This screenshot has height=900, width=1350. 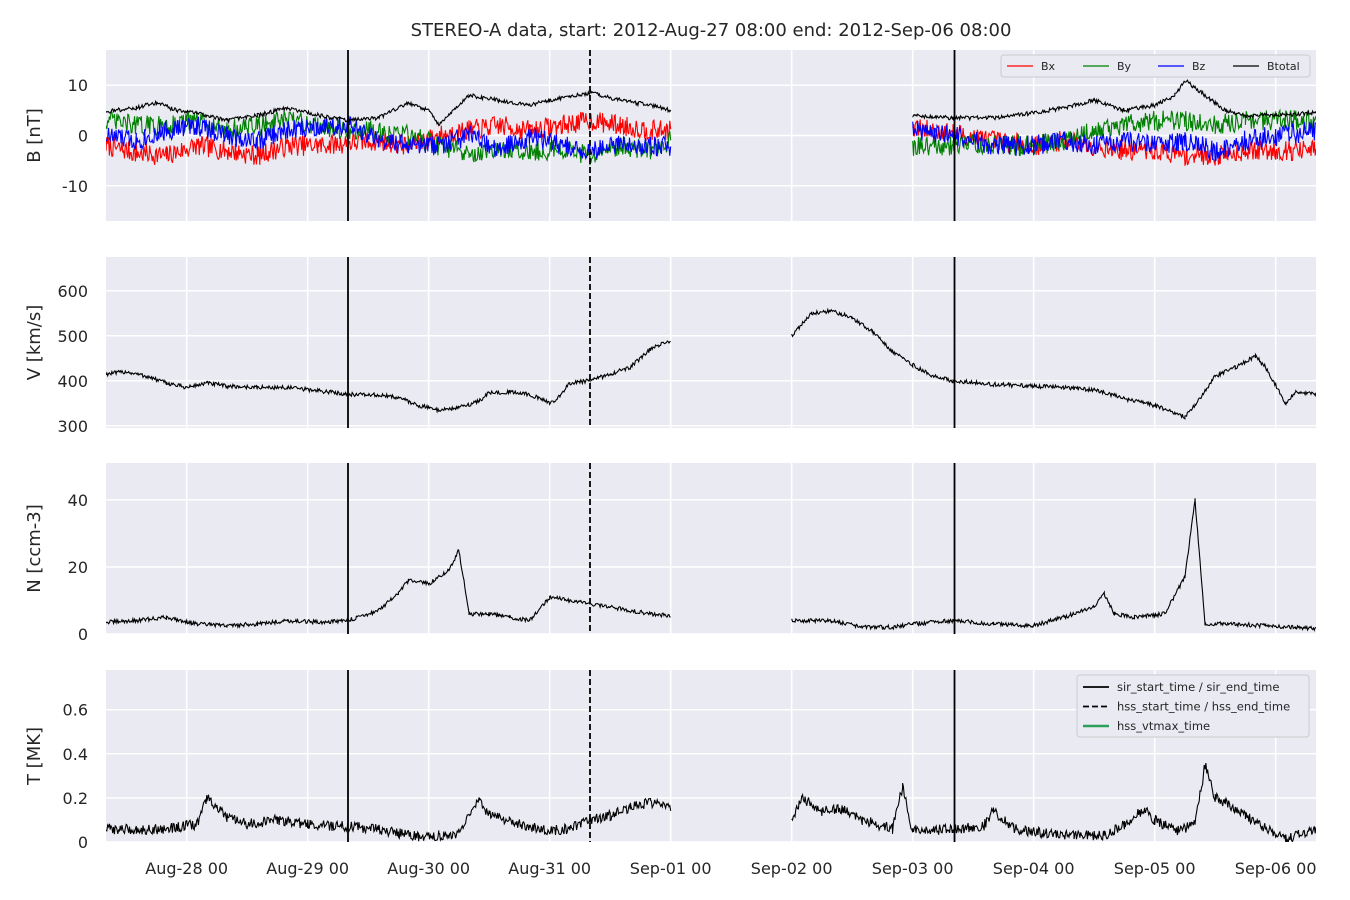 I want to click on y-tick-label: -10, so click(x=75, y=186).